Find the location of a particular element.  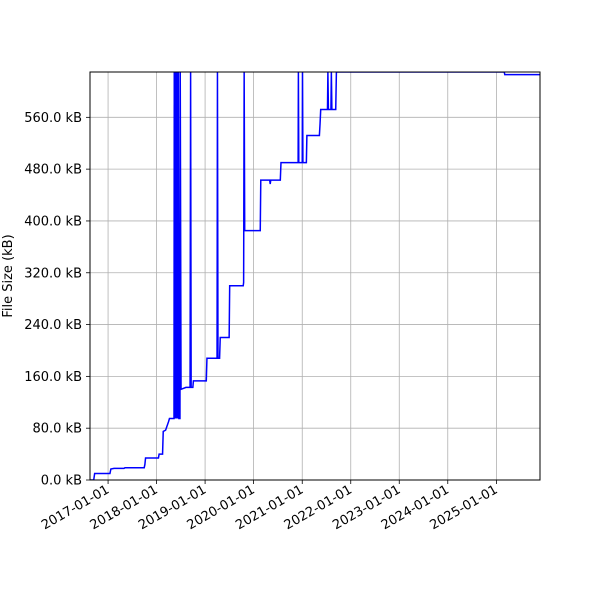

y-tick-label: 320.0 kB is located at coordinates (53, 273).